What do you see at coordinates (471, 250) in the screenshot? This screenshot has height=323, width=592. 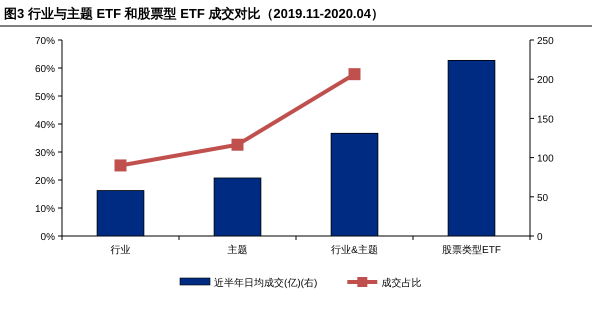 I see `x-tick-label: 股票类型ETF` at bounding box center [471, 250].